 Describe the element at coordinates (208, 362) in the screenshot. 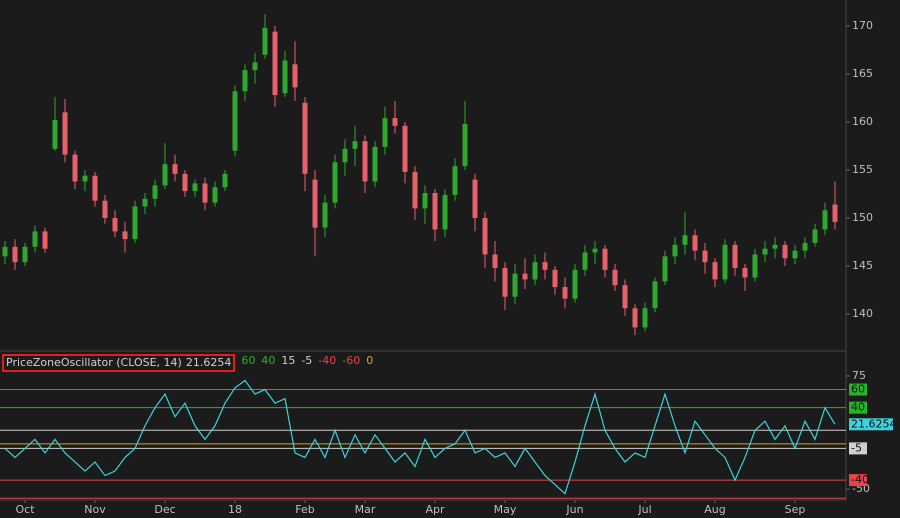

I see `study-value: 21.6254` at that location.